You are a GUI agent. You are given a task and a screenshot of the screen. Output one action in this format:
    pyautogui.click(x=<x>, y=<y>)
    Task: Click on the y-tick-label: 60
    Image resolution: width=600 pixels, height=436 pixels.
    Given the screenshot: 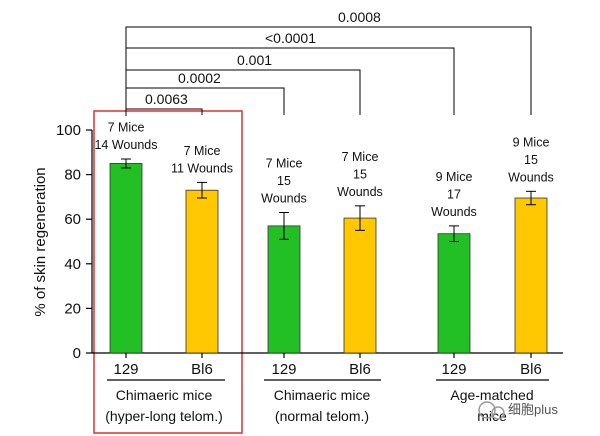 What is the action you would take?
    pyautogui.click(x=72, y=219)
    